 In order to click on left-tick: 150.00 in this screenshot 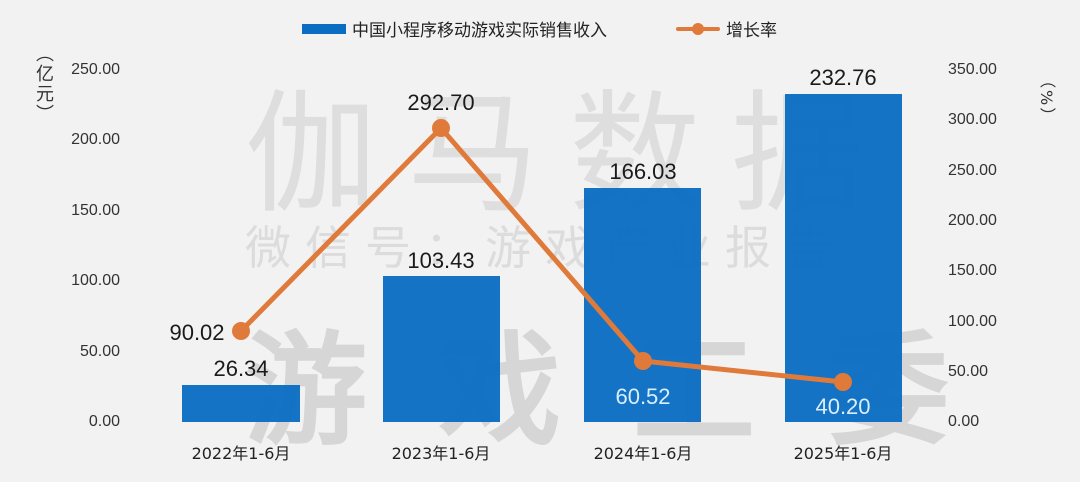, I will do `click(95, 210)`.